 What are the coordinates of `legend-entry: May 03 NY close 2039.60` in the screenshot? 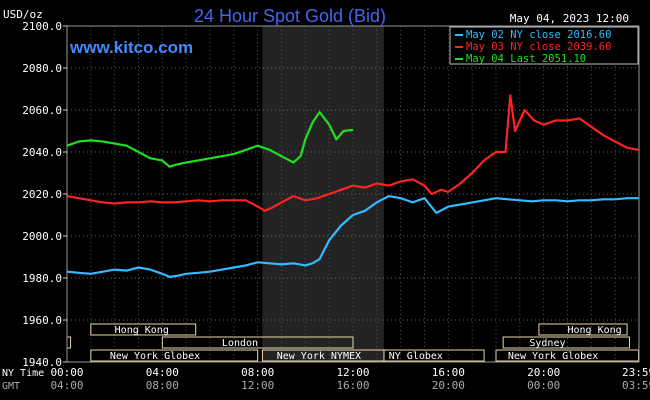 It's located at (538, 47).